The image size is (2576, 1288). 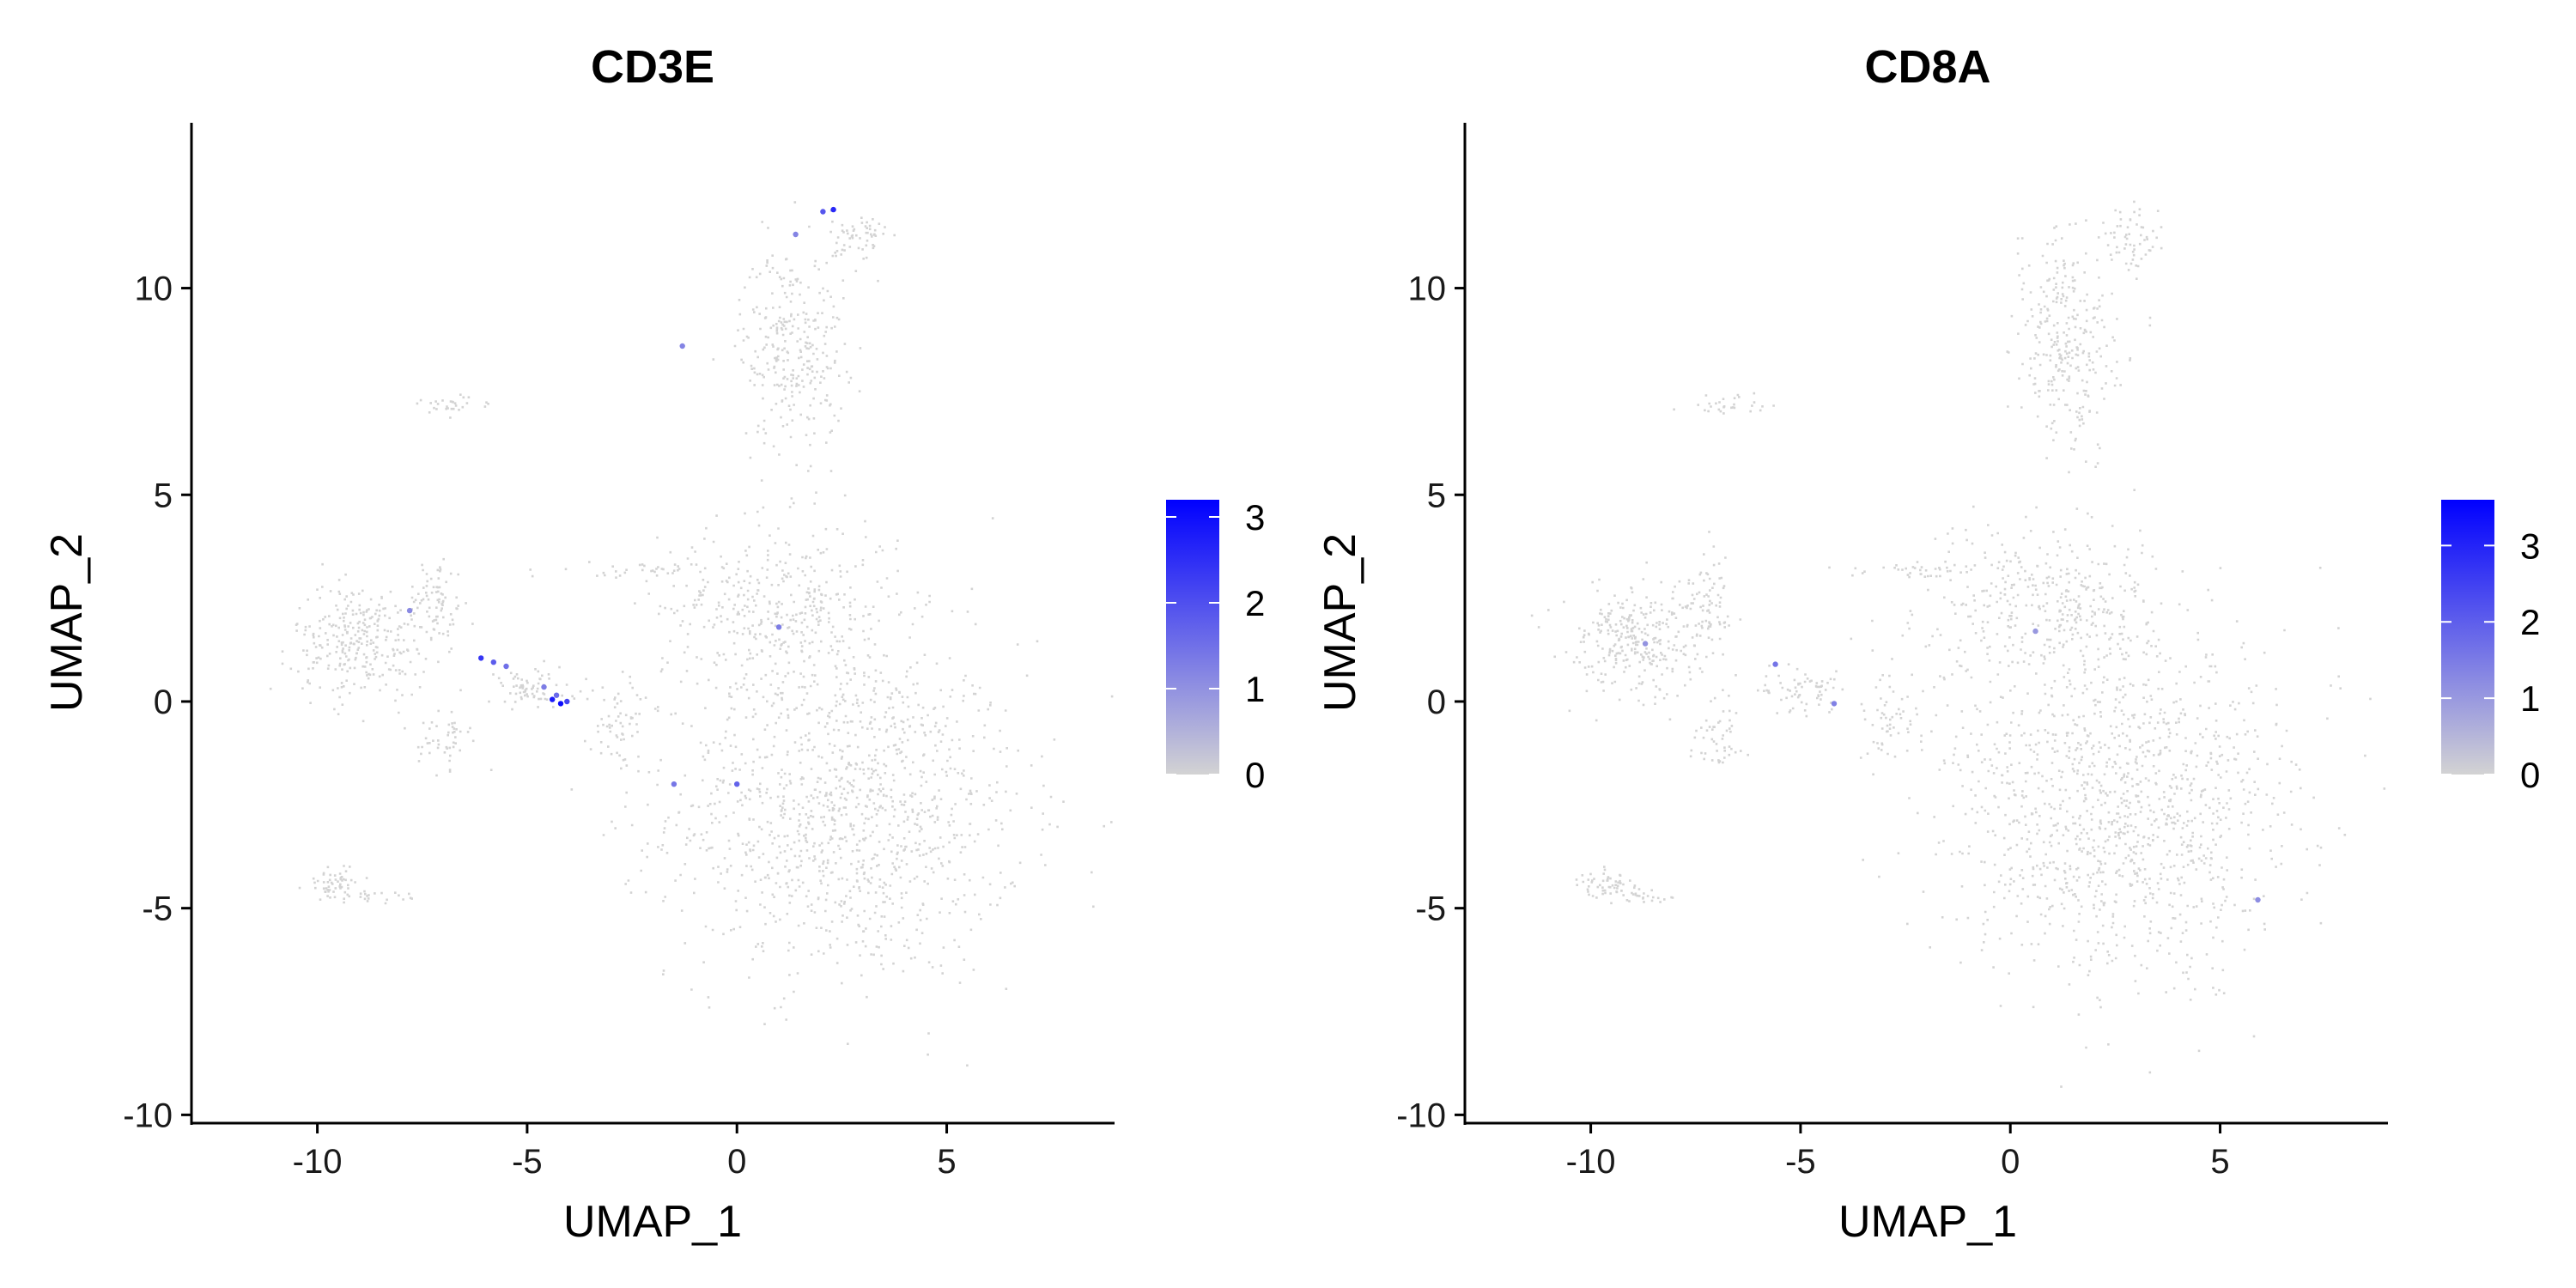 What do you see at coordinates (1927, 67) in the screenshot?
I see `panel-title: CD8A` at bounding box center [1927, 67].